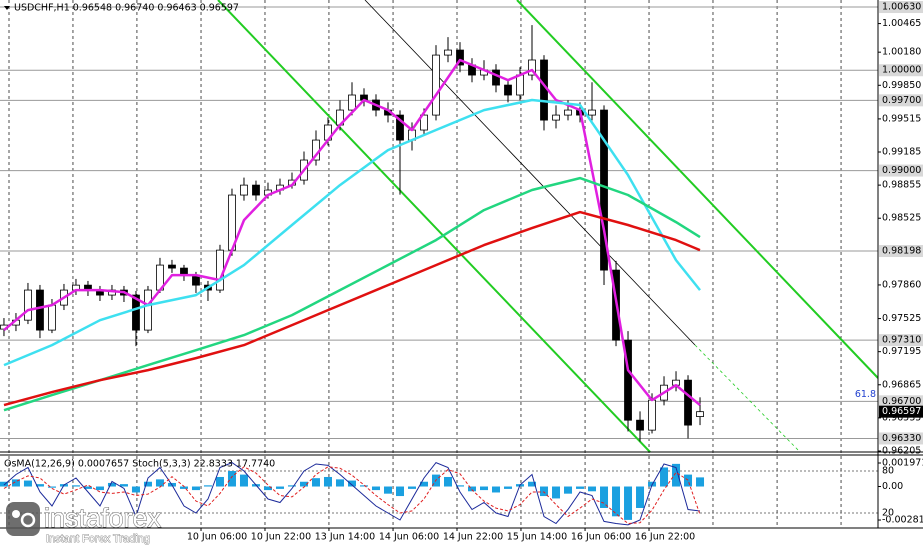  I want to click on y-tick-label: 0.0019719, so click(902, 463).